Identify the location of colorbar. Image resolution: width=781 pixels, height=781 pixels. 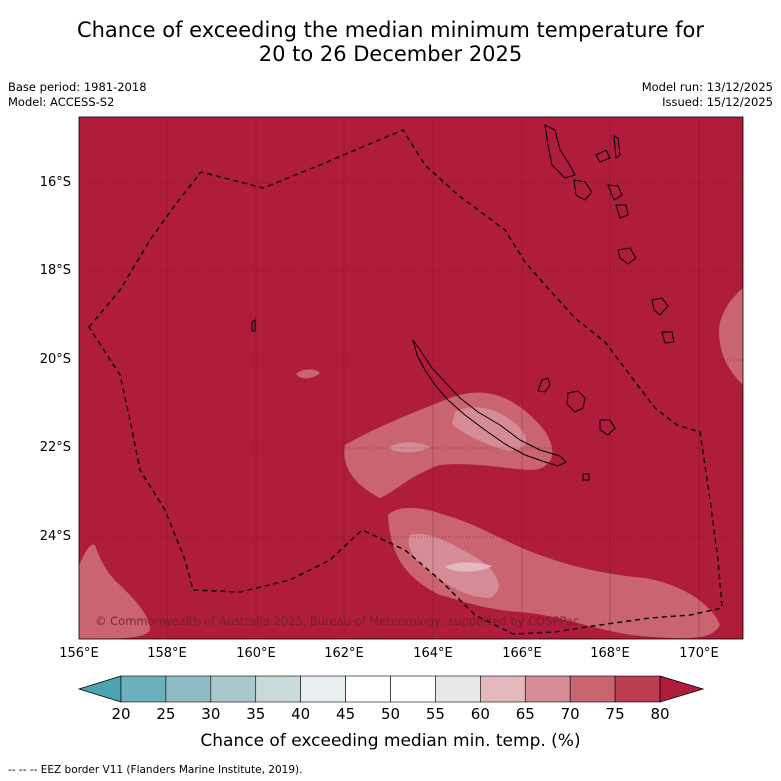
(391, 689).